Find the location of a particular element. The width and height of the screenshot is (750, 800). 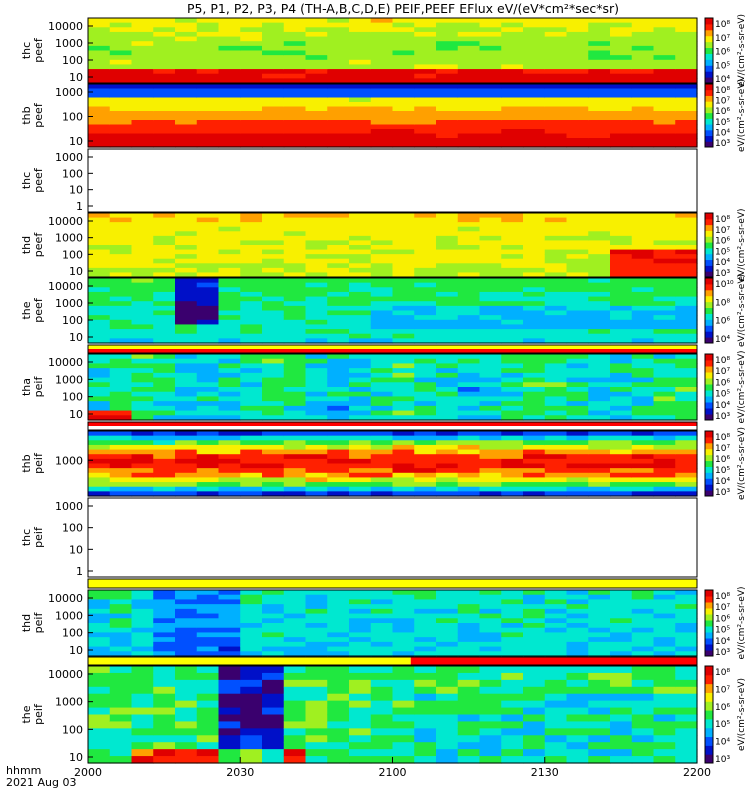

colorbar-segment is located at coordinates (709, 133).